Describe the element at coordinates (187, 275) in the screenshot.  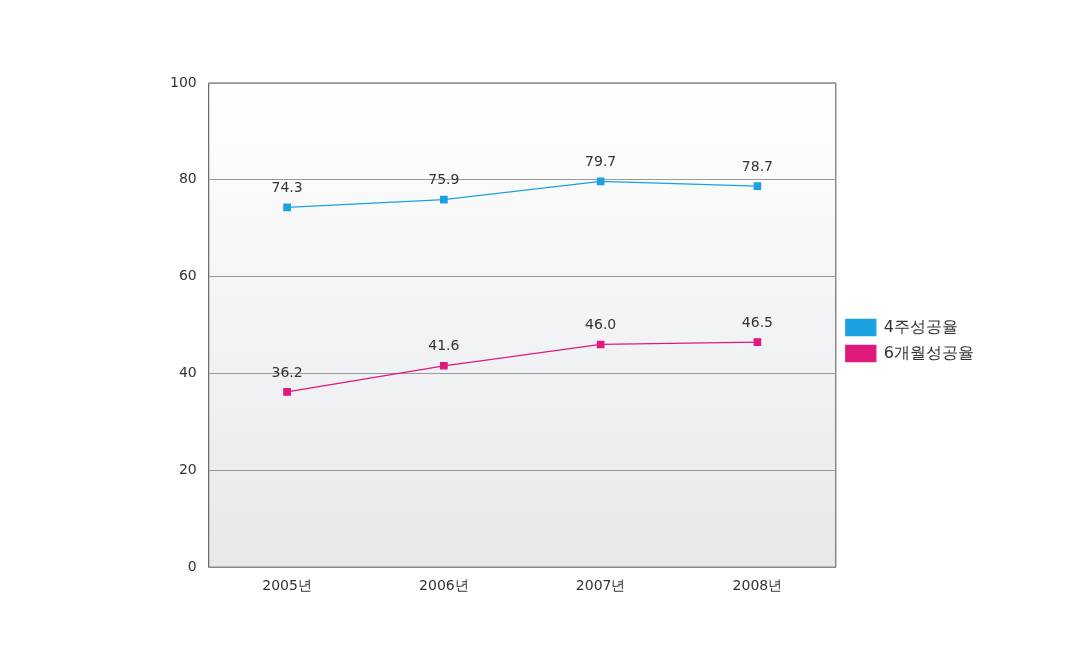
I see `y-tick-label: 60` at that location.